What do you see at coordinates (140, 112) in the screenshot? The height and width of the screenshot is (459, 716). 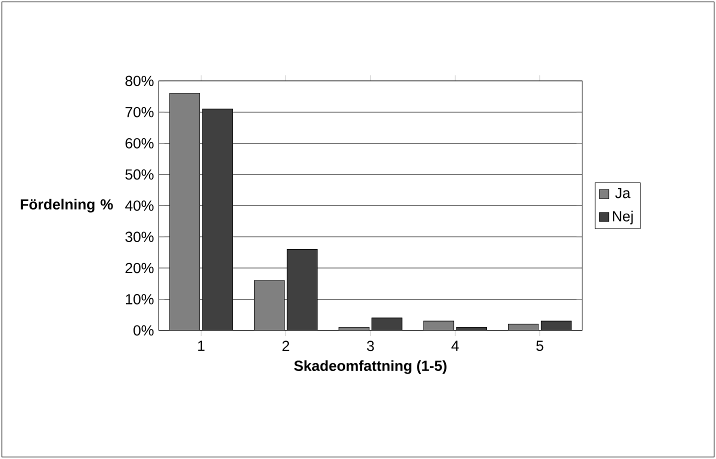 I see `y-tick-label: 70%` at bounding box center [140, 112].